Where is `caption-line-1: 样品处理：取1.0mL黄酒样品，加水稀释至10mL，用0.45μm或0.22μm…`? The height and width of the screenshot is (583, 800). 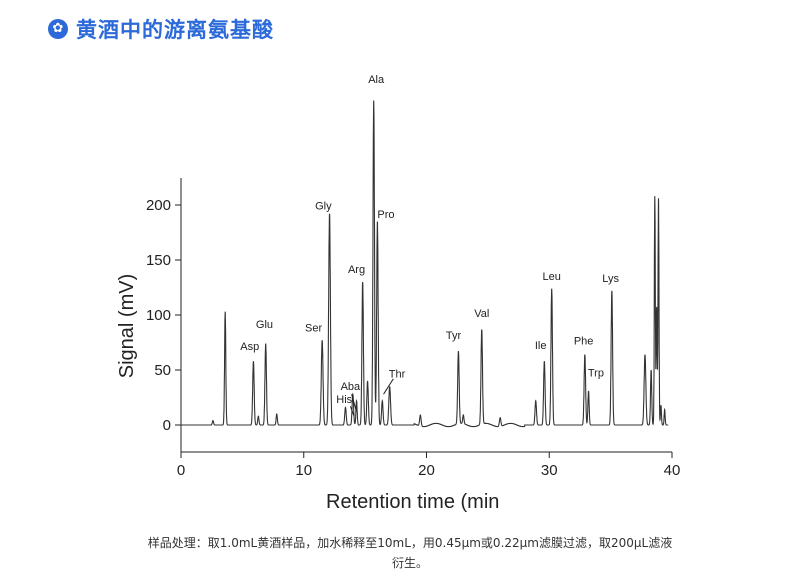
caption-line-1: 样品处理：取1.0mL黄酒样品，加水稀释至10mL，用0.45μm或0.22μm… is located at coordinates (410, 543).